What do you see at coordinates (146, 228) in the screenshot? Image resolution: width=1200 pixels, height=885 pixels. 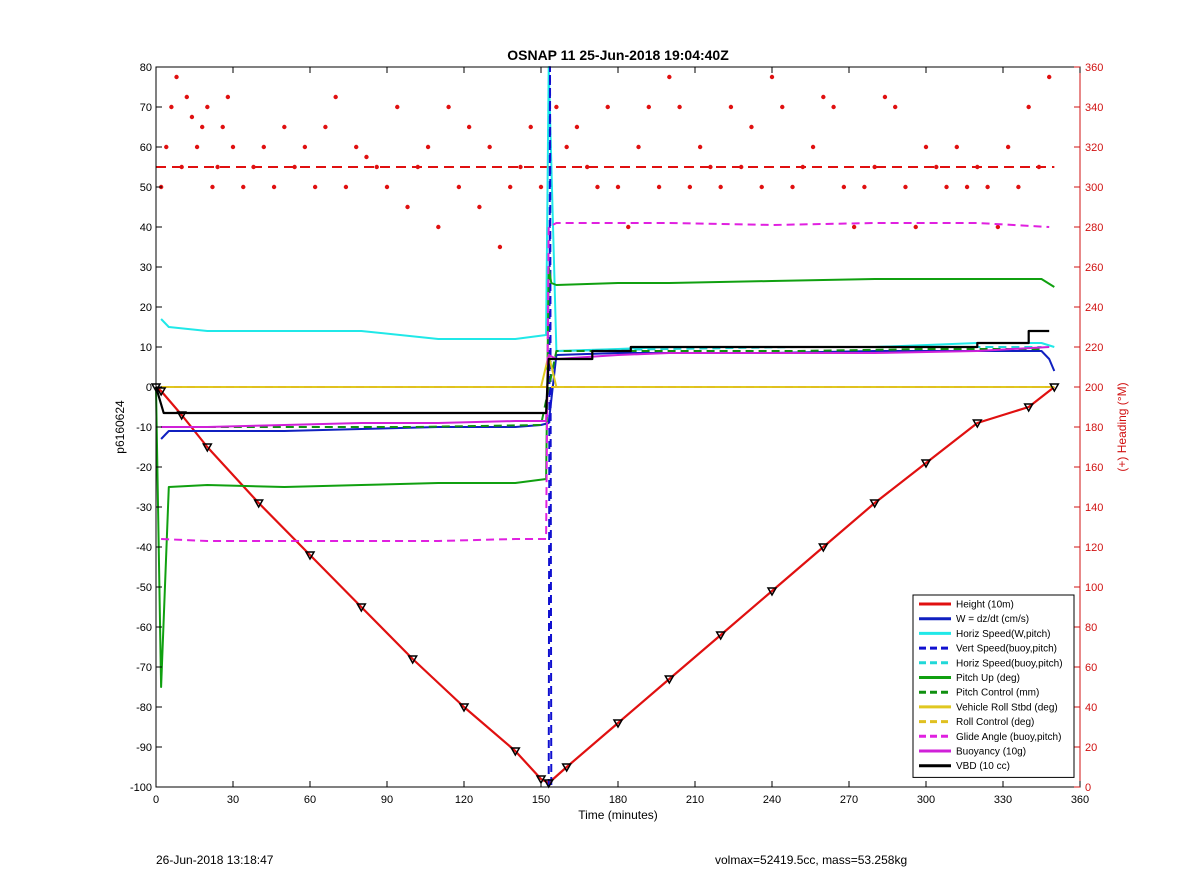 I see `y-tick-label: 40` at bounding box center [146, 228].